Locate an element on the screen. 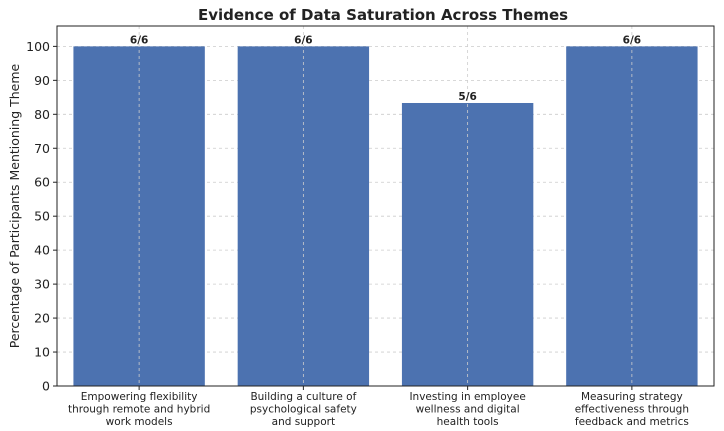  y-tick-label: 10 is located at coordinates (42, 352).